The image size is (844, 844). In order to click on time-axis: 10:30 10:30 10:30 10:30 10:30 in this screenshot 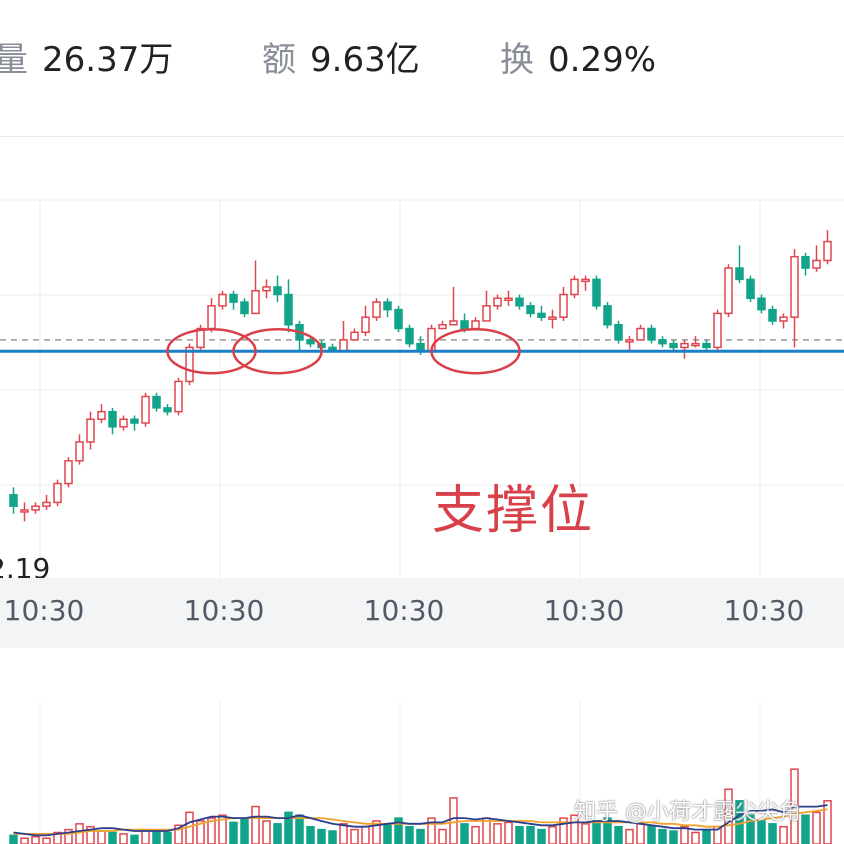, I will do `click(422, 613)`.